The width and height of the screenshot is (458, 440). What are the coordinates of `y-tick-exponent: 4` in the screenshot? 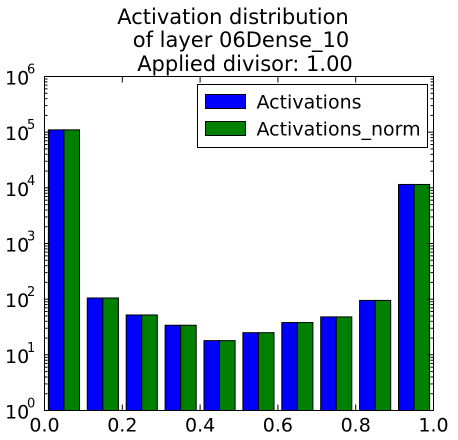 It's located at (31, 181).